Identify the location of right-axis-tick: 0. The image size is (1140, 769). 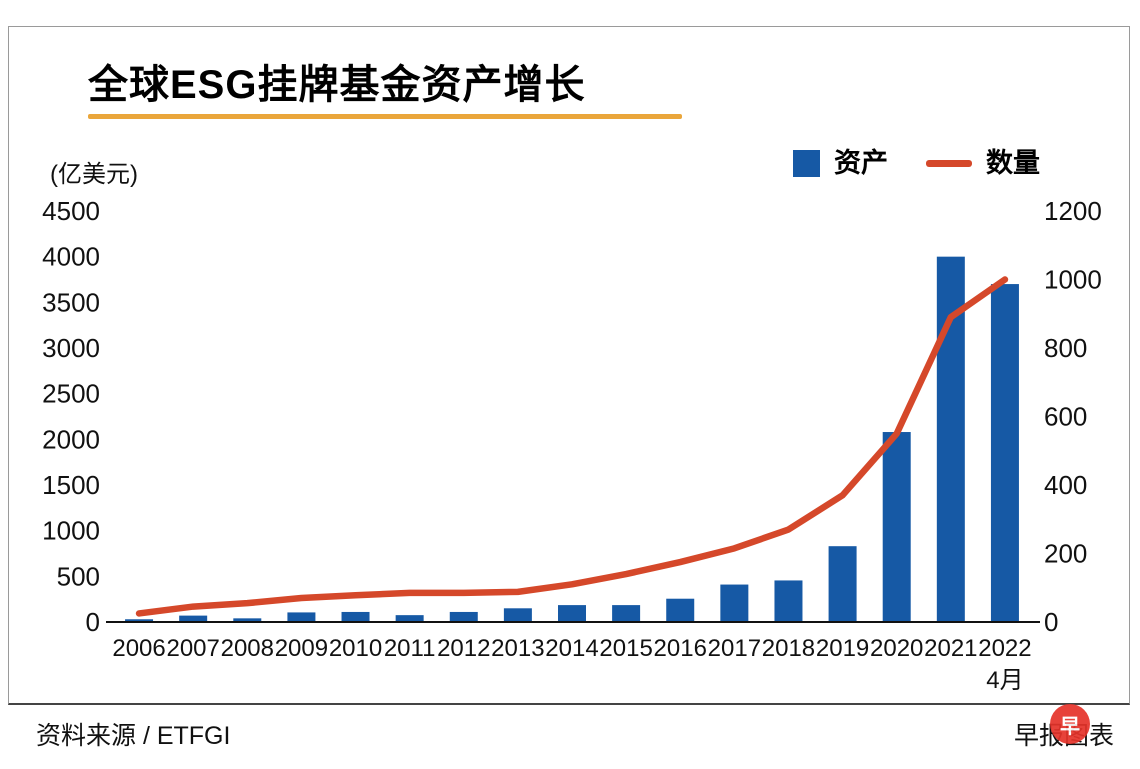
(1051, 622).